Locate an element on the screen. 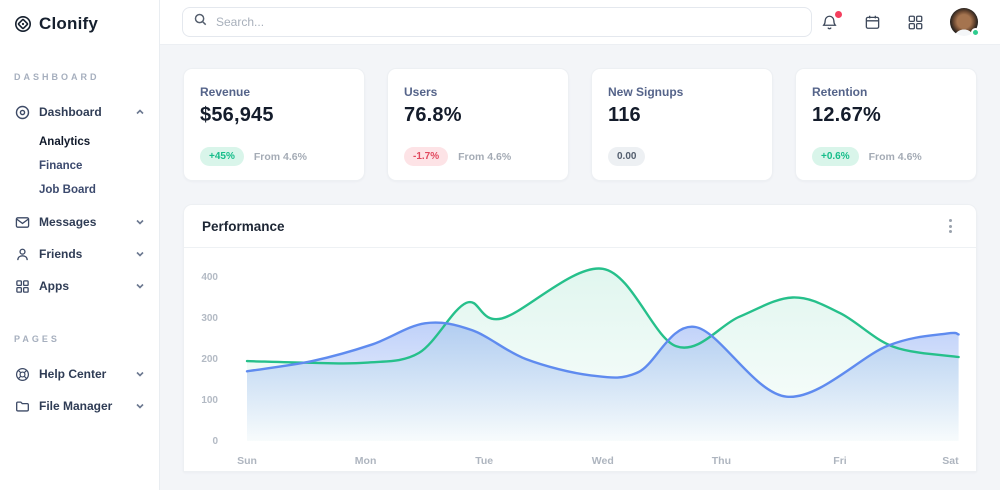 This screenshot has width=1000, height=490. stat-value: 12.67% is located at coordinates (847, 115).